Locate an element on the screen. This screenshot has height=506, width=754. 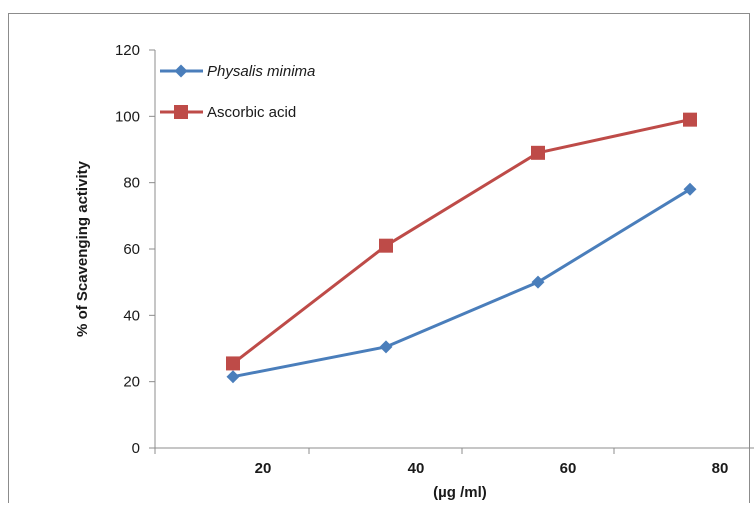
y-tick-label: 80 is located at coordinates (131, 183).